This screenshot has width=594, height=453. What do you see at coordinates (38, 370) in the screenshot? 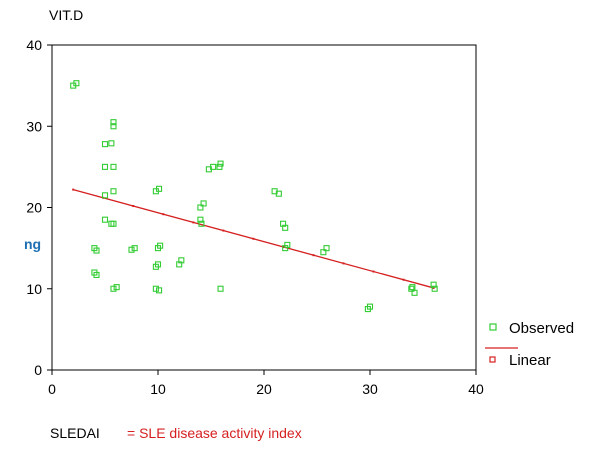
I see `y-tick-label: 0` at bounding box center [38, 370].